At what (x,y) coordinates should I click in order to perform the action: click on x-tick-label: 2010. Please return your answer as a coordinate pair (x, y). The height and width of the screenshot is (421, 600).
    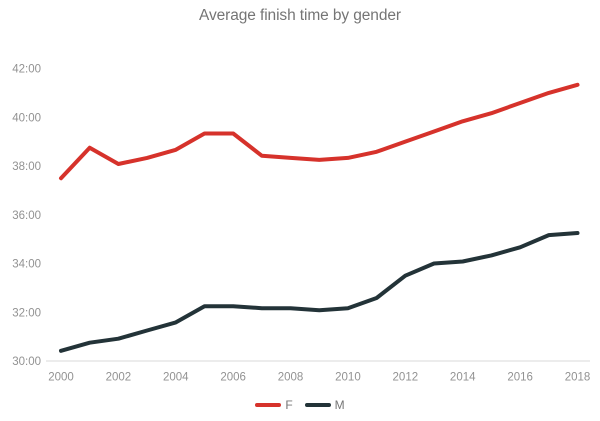
    Looking at the image, I should click on (348, 378).